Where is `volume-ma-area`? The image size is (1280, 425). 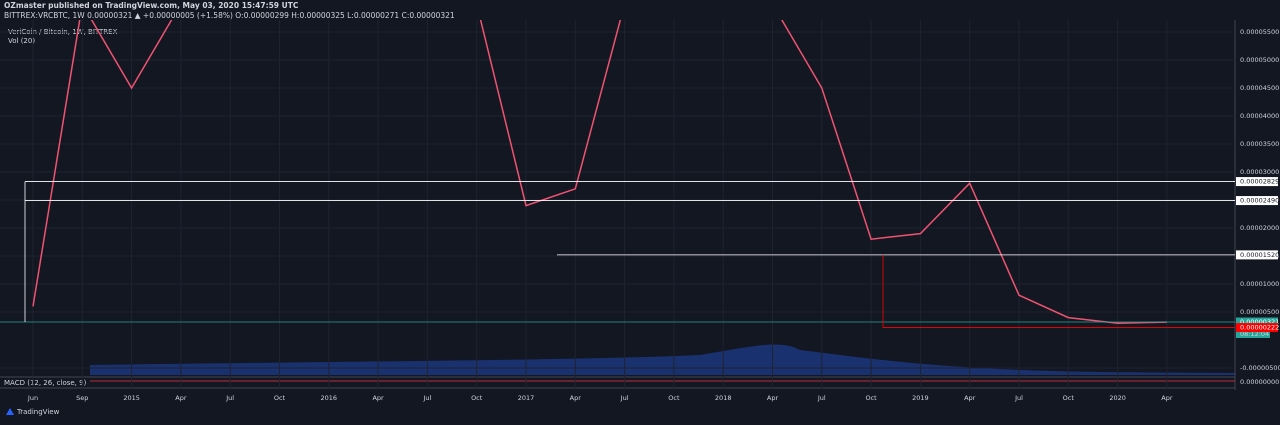
volume-ma-area is located at coordinates (662, 359).